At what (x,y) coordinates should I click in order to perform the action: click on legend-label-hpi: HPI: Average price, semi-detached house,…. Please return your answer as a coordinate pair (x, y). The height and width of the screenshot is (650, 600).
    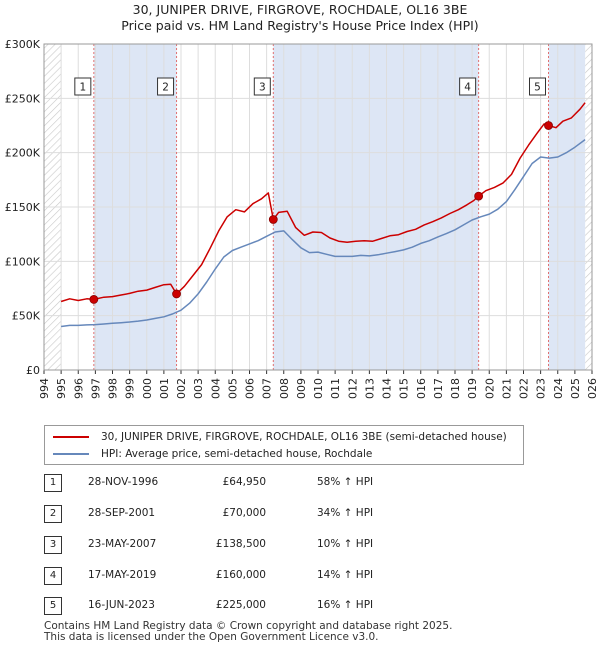
    Looking at the image, I should click on (237, 454).